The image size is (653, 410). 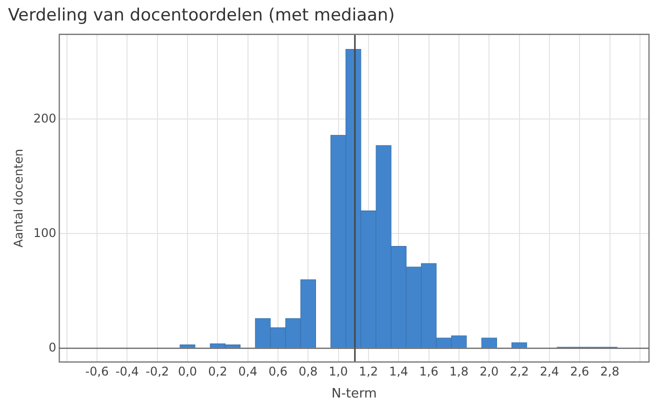 What do you see at coordinates (428, 371) in the screenshot?
I see `x-tick-label: 1,6` at bounding box center [428, 371].